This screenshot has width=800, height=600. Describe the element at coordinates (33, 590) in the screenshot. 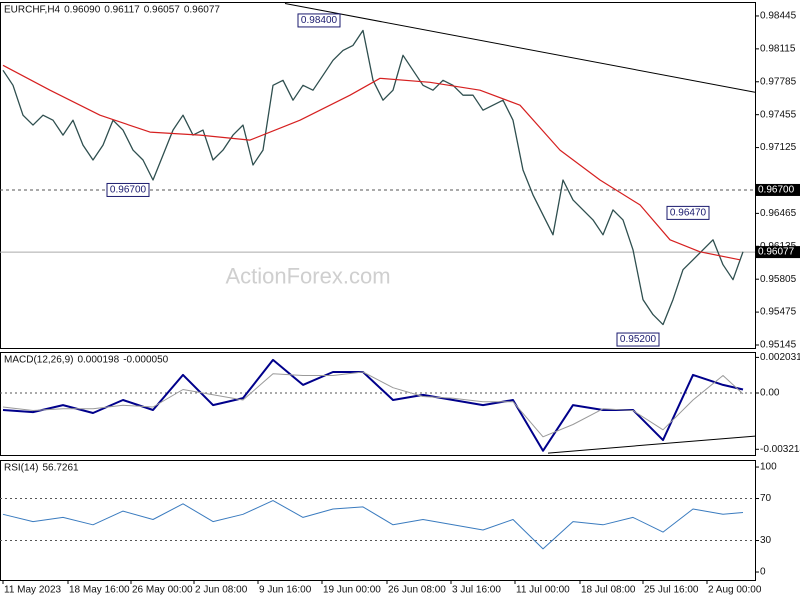

I see `x-tick-label: 11 May 2023` at that location.